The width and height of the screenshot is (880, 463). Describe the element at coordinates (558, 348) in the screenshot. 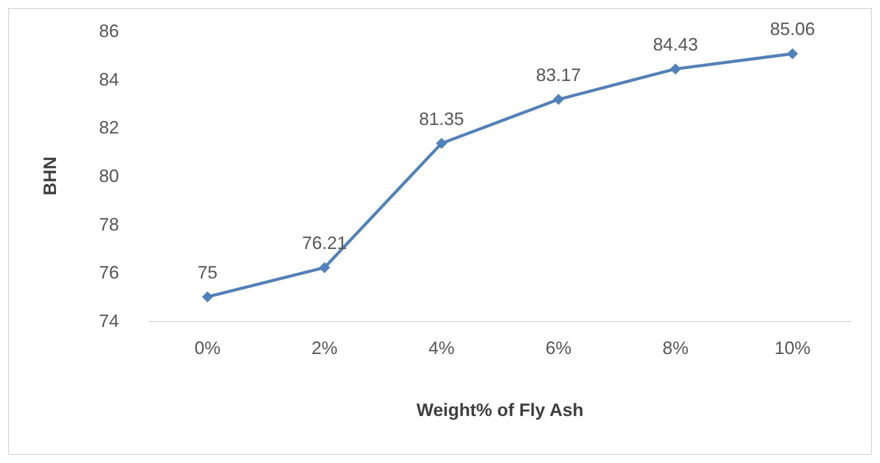

I see `x-tick-label: 6%` at that location.